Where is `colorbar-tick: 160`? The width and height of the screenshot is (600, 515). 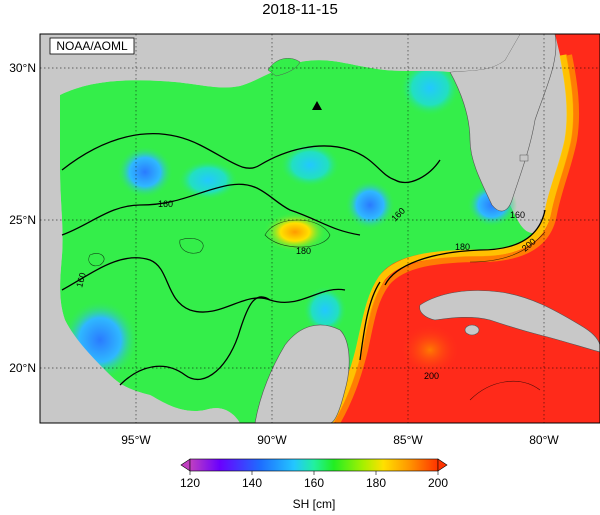
colorbar-tick: 160 is located at coordinates (314, 483).